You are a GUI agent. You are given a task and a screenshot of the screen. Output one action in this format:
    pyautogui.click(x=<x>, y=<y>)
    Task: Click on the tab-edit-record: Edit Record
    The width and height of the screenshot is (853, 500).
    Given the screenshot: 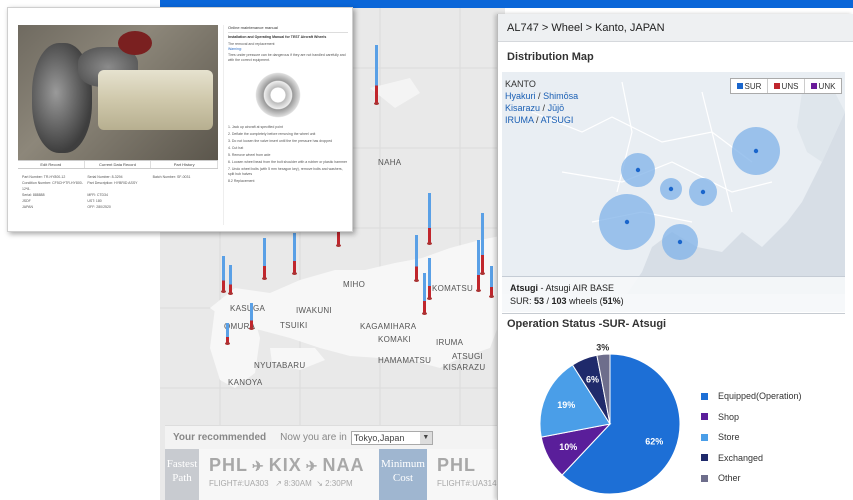 What is the action you would take?
    pyautogui.click(x=51, y=164)
    